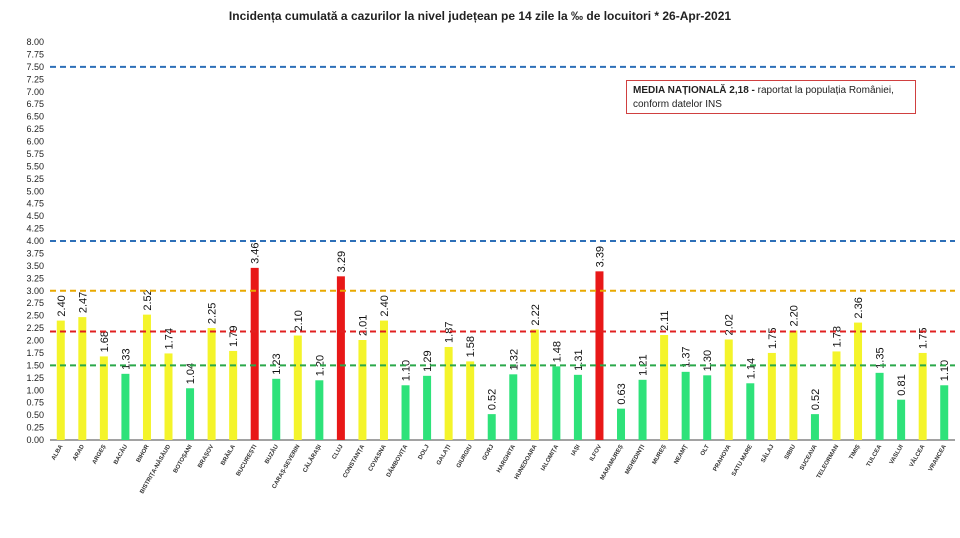 Image resolution: width=960 pixels, height=538 pixels. I want to click on bar-value-label: 0.63, so click(622, 393).